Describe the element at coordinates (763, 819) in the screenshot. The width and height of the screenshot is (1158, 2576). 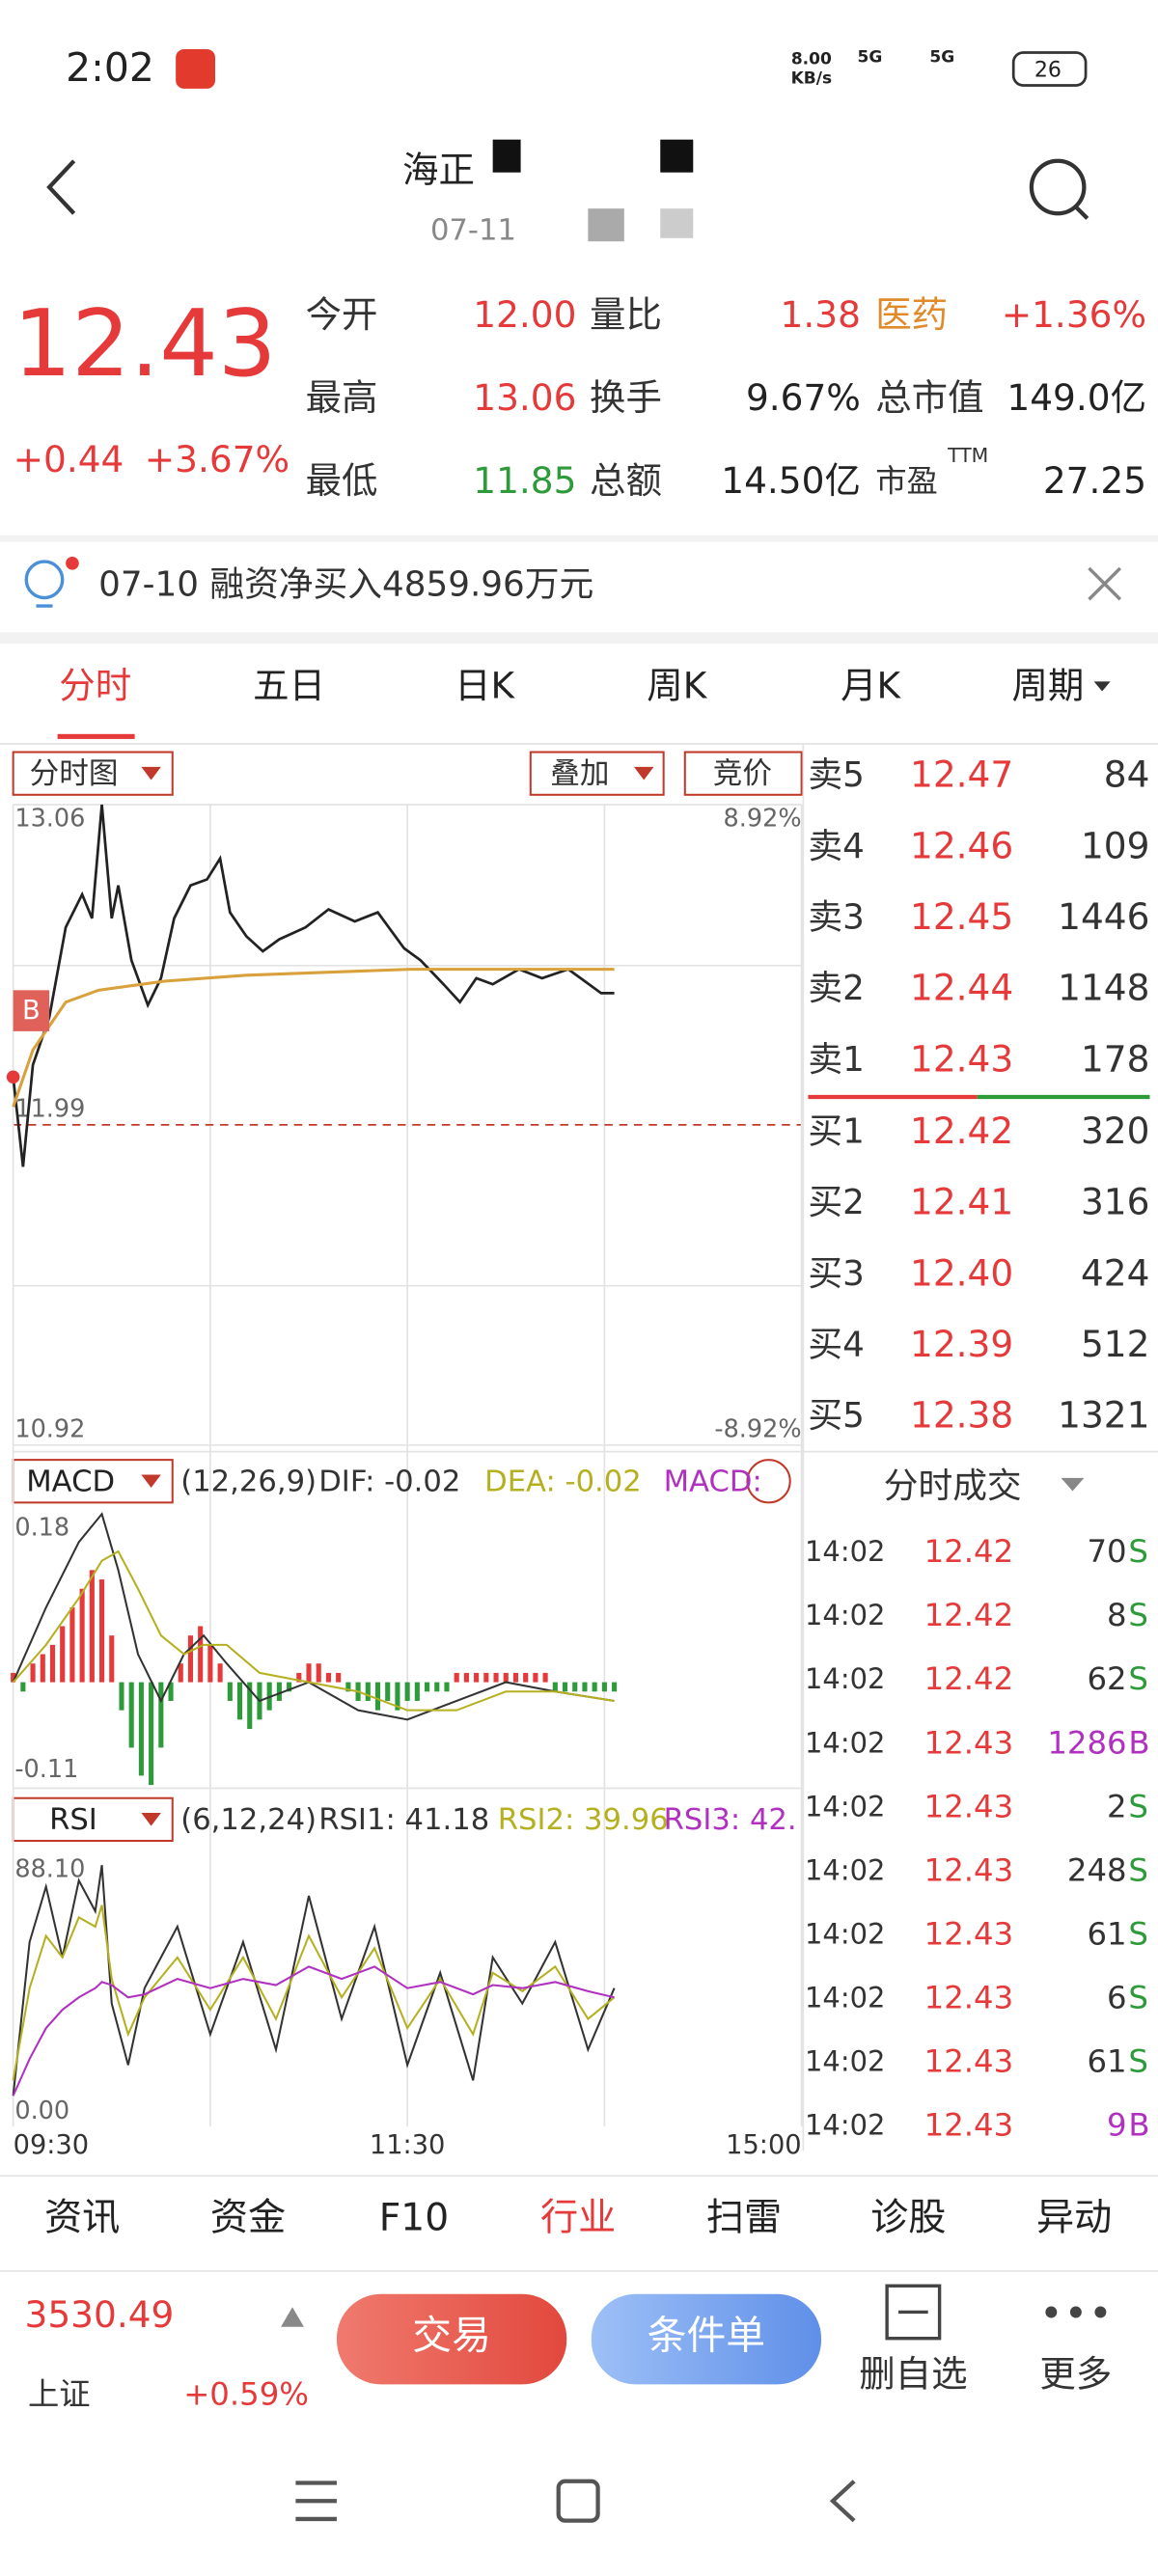
I see `y-tick-label: 8.92%` at that location.